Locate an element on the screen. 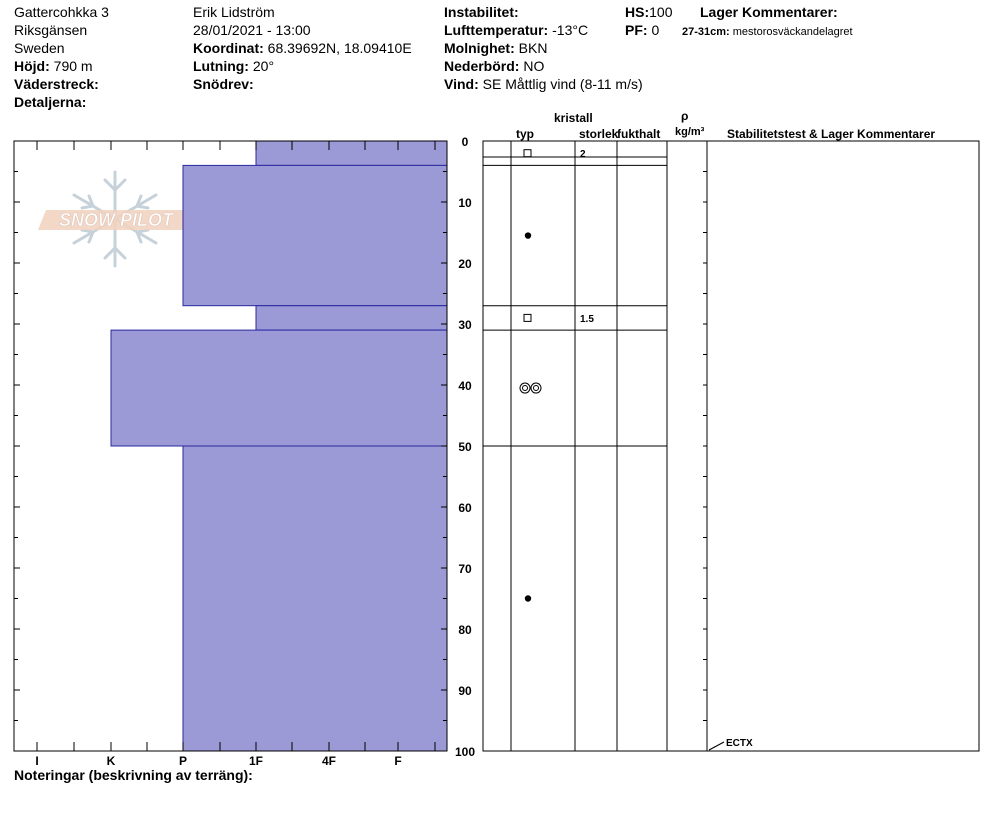 The image size is (994, 840). hardness-tick-label: I is located at coordinates (36, 761).